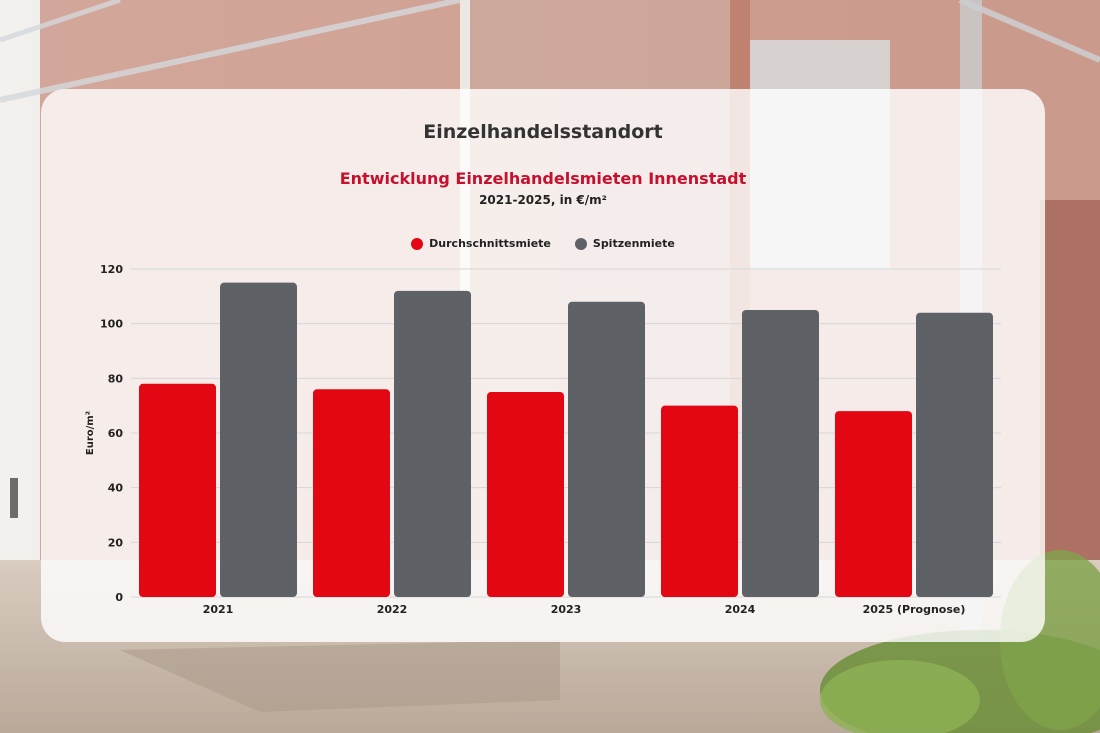 The image size is (1100, 733). I want to click on y-tick-label: 40, so click(116, 488).